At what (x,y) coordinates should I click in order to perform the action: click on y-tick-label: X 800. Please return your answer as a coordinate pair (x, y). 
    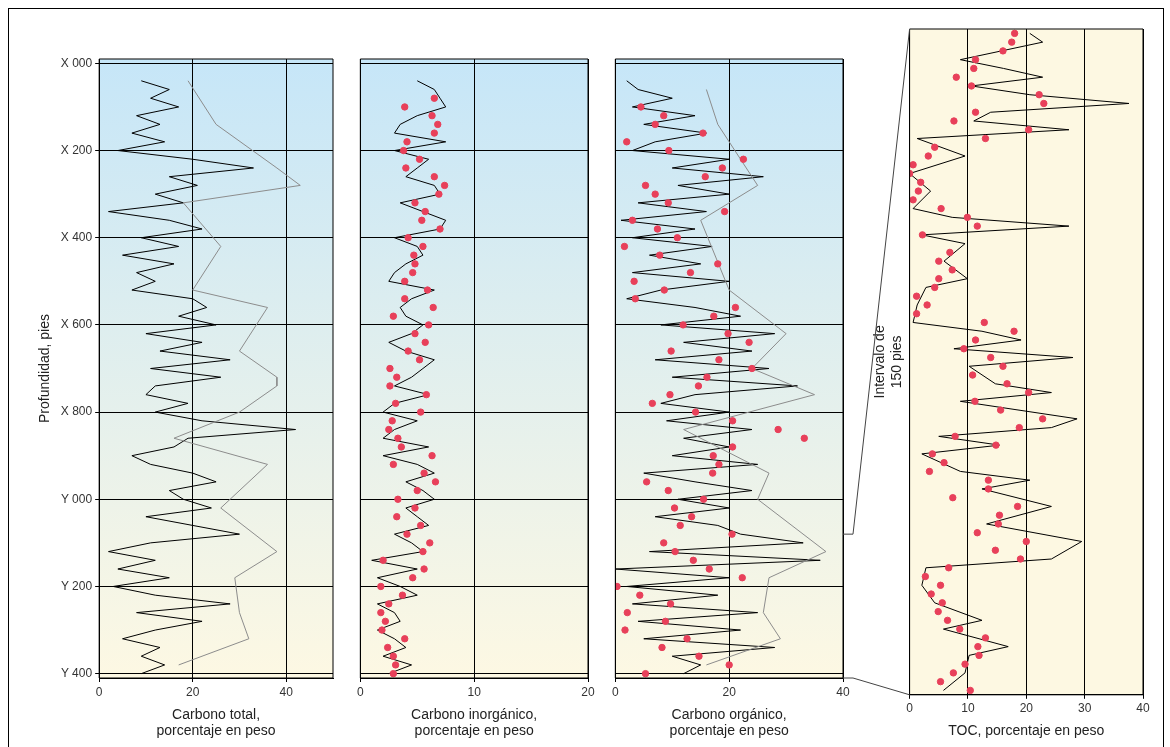
    Looking at the image, I should click on (76, 411).